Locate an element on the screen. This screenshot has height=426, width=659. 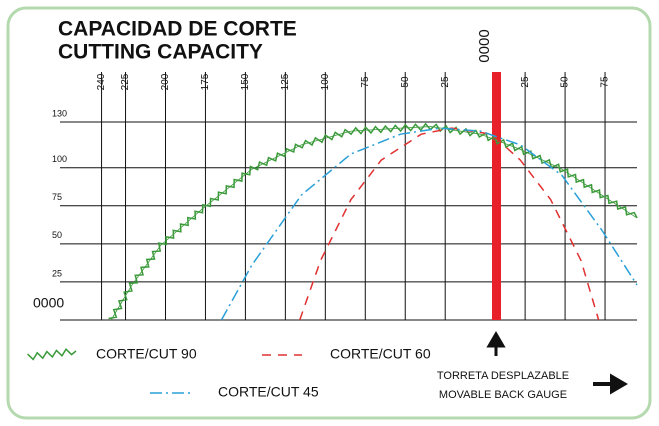
legend-label: CORTE/CUT 90 is located at coordinates (146, 354).